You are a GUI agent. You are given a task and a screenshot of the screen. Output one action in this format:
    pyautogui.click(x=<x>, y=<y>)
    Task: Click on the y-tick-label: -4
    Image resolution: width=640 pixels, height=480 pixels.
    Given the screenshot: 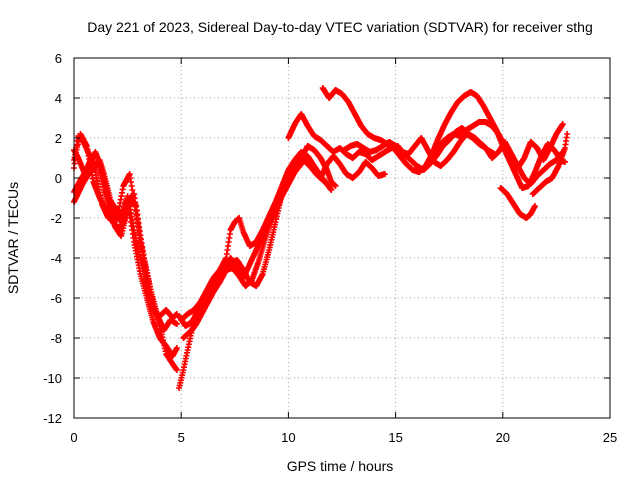 What is the action you would take?
    pyautogui.click(x=56, y=258)
    